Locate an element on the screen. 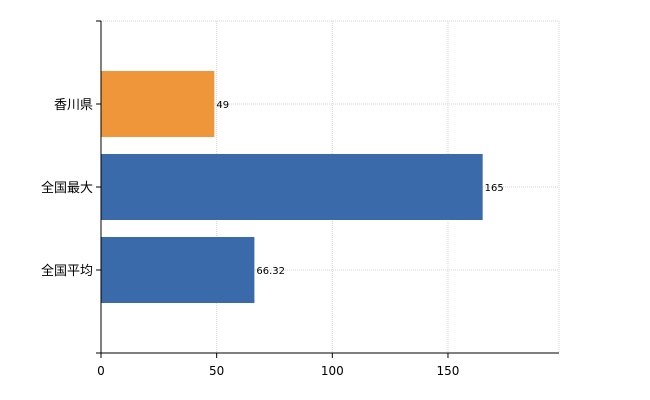 This screenshot has width=650, height=400. data-label-1: 165 is located at coordinates (494, 188).